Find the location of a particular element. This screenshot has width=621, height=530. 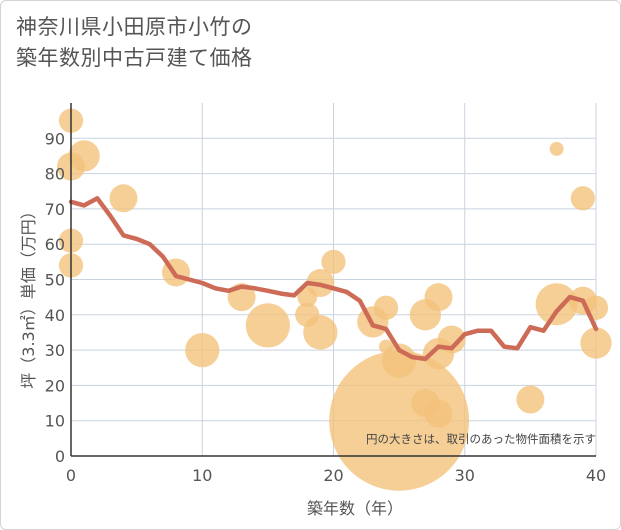

y-tick-40: 40 is located at coordinates (55, 315).